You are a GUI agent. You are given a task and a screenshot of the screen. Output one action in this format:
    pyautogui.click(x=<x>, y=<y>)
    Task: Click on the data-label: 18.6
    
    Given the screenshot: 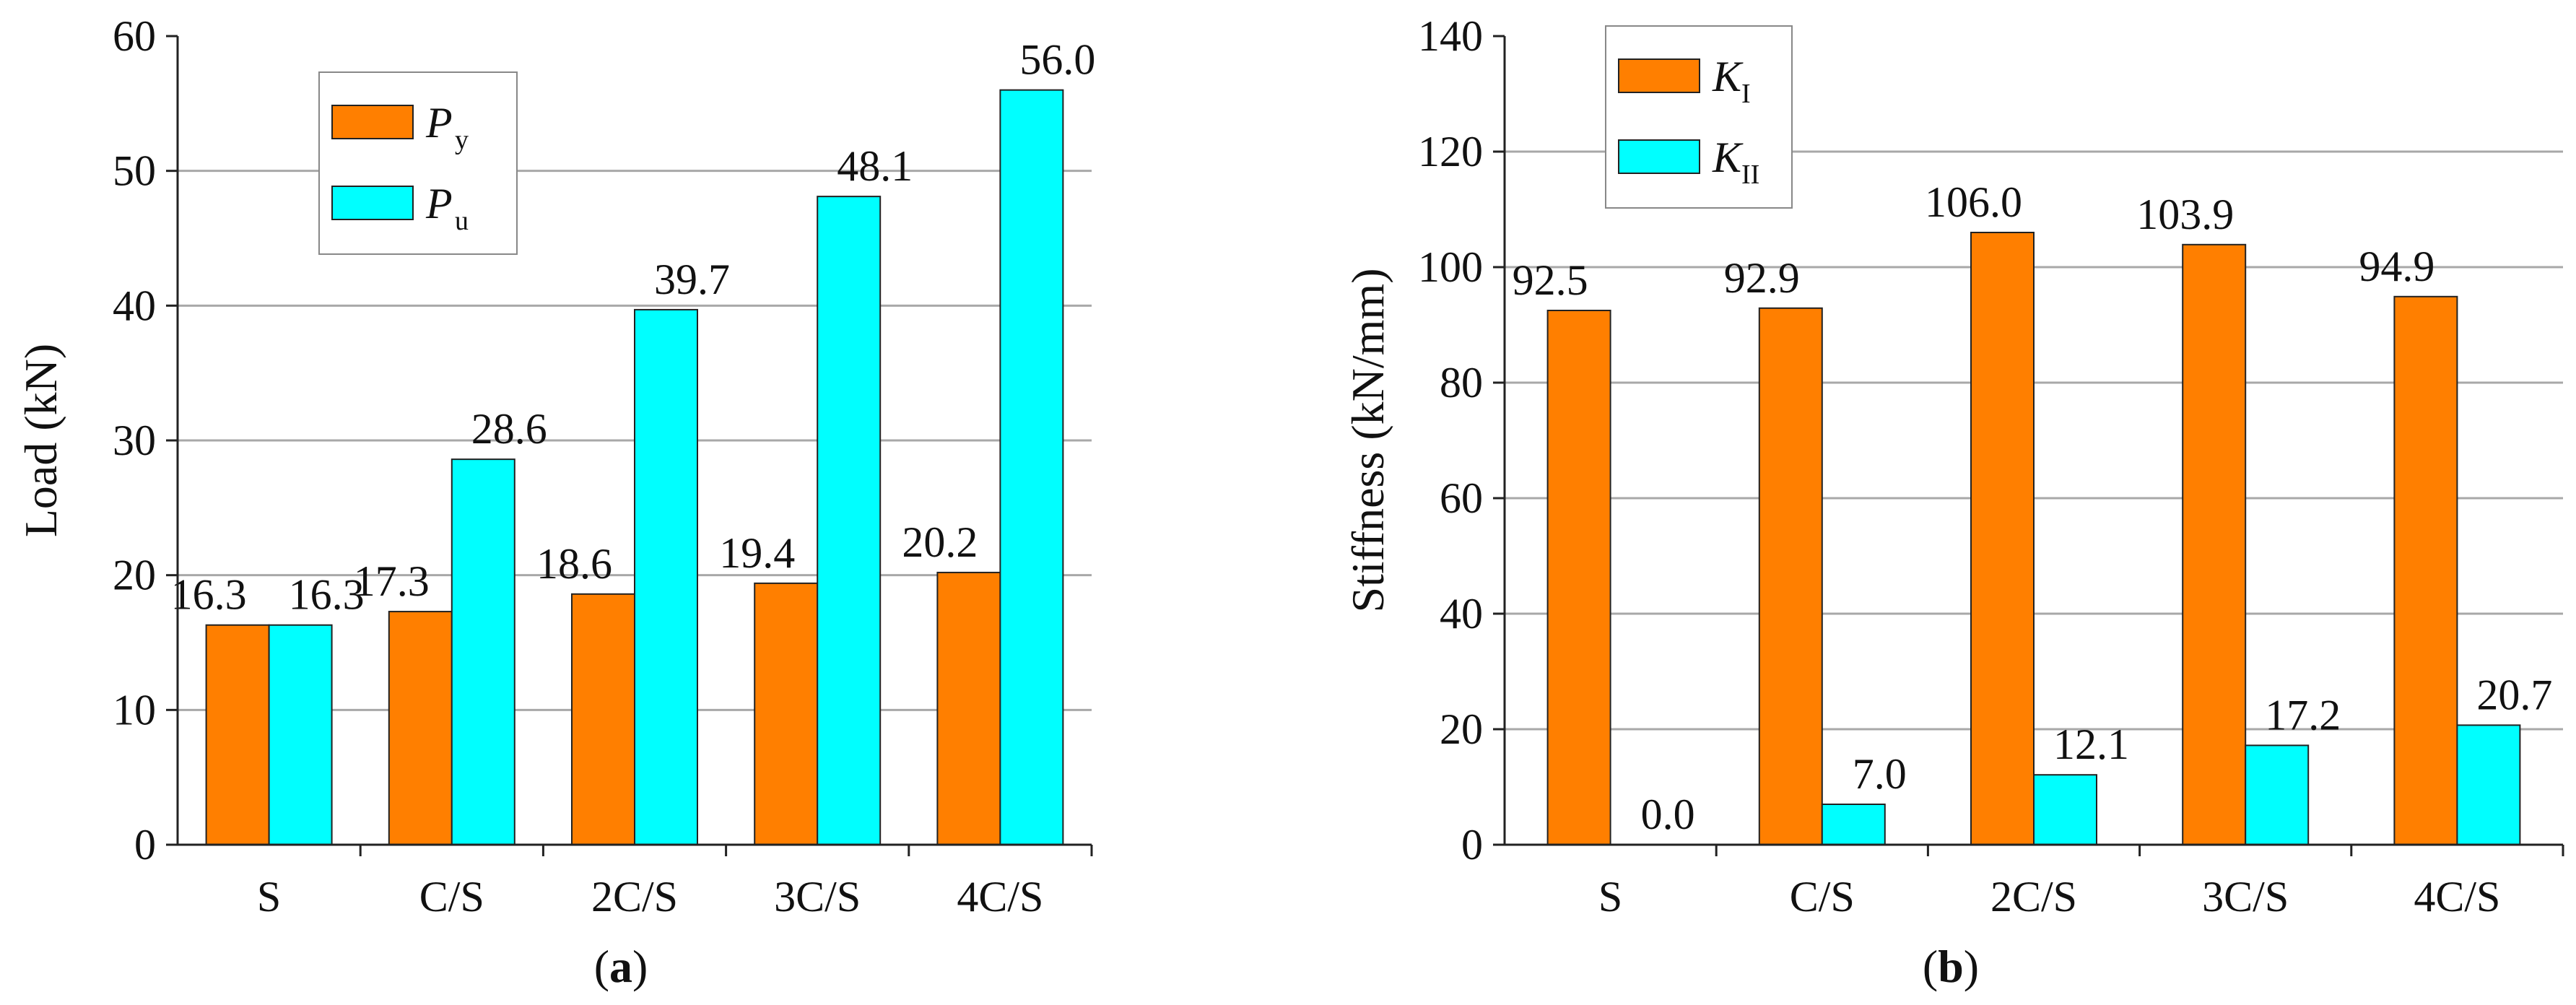 What is the action you would take?
    pyautogui.click(x=574, y=564)
    